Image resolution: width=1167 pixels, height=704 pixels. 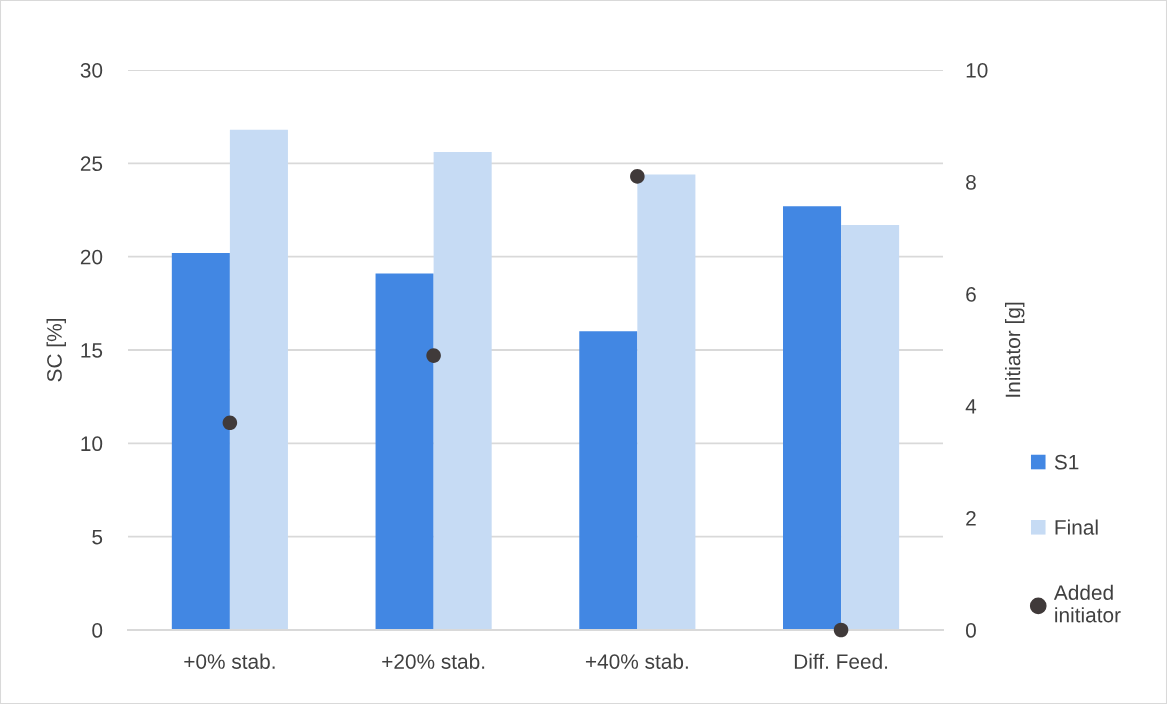 What do you see at coordinates (56, 350) in the screenshot?
I see `y-axis-title: SC [%]` at bounding box center [56, 350].